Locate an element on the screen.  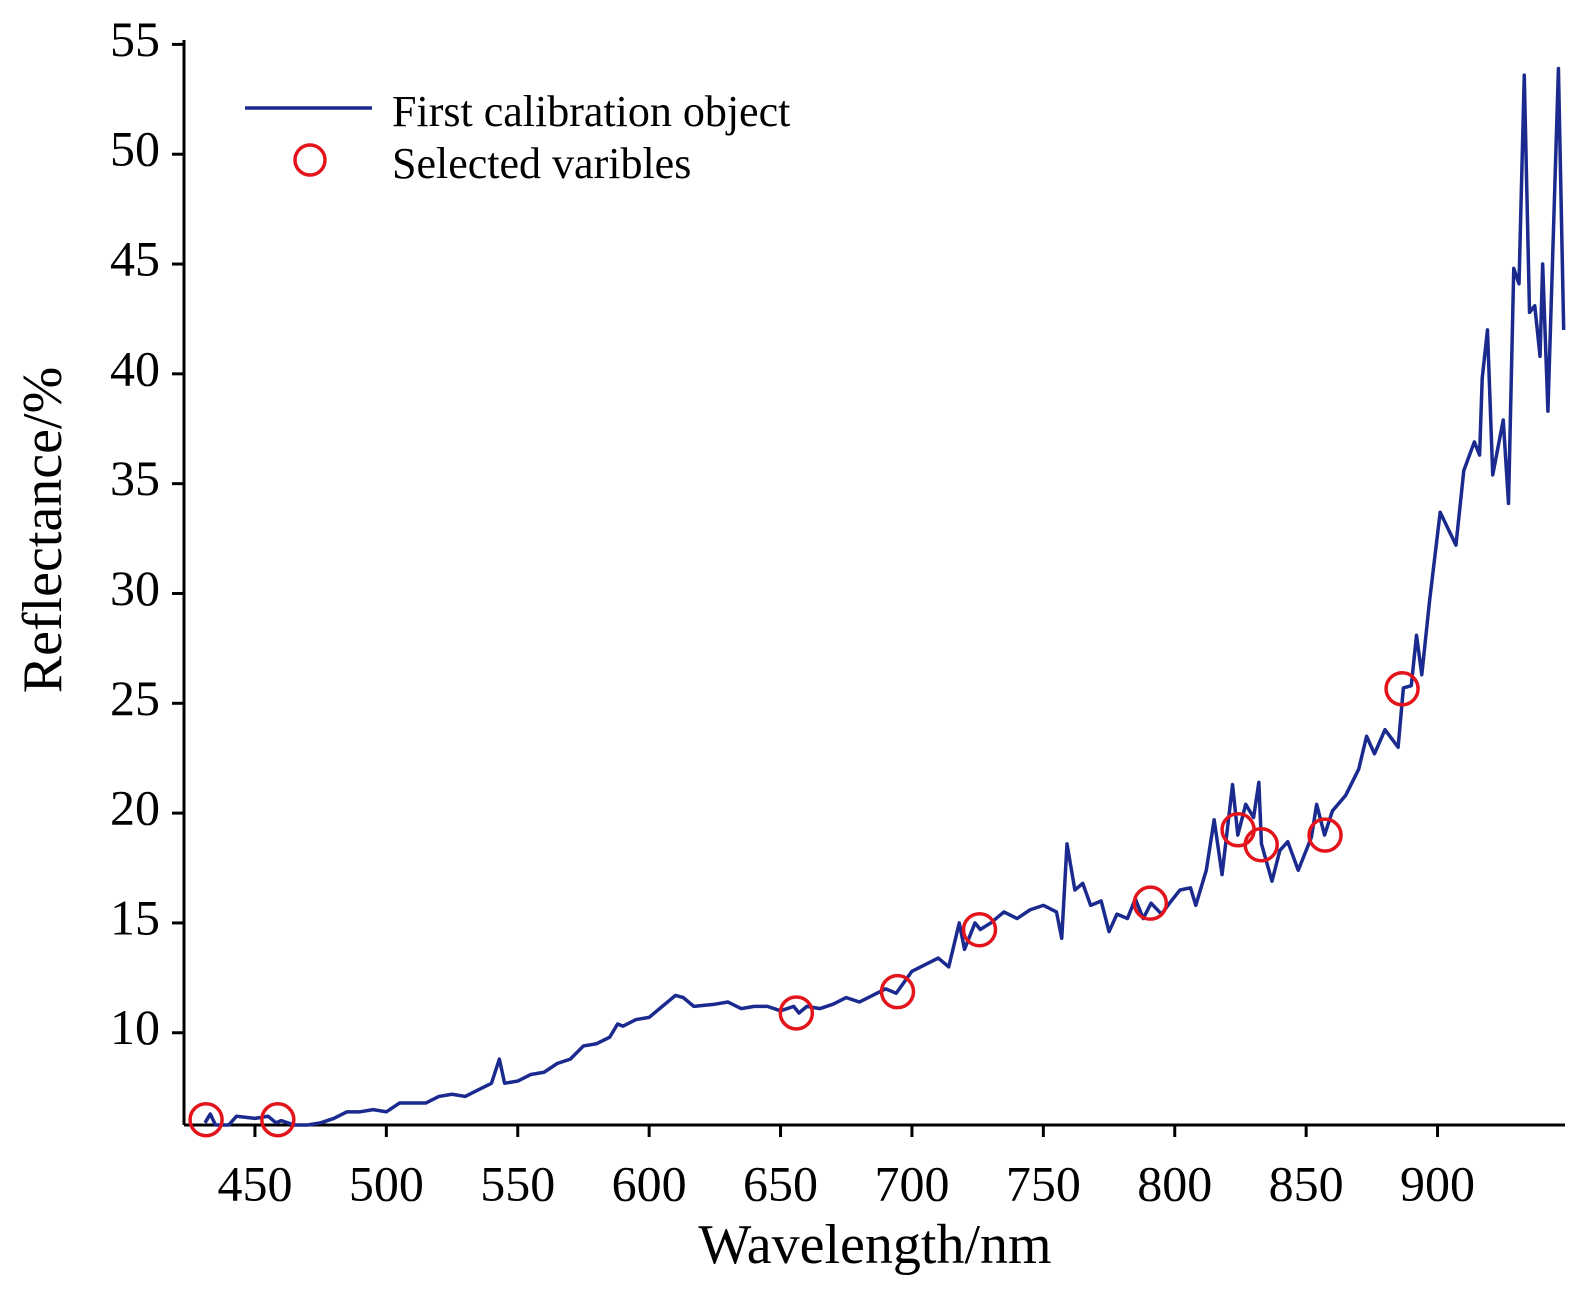
x-tick-label: 750 is located at coordinates (1043, 1183).